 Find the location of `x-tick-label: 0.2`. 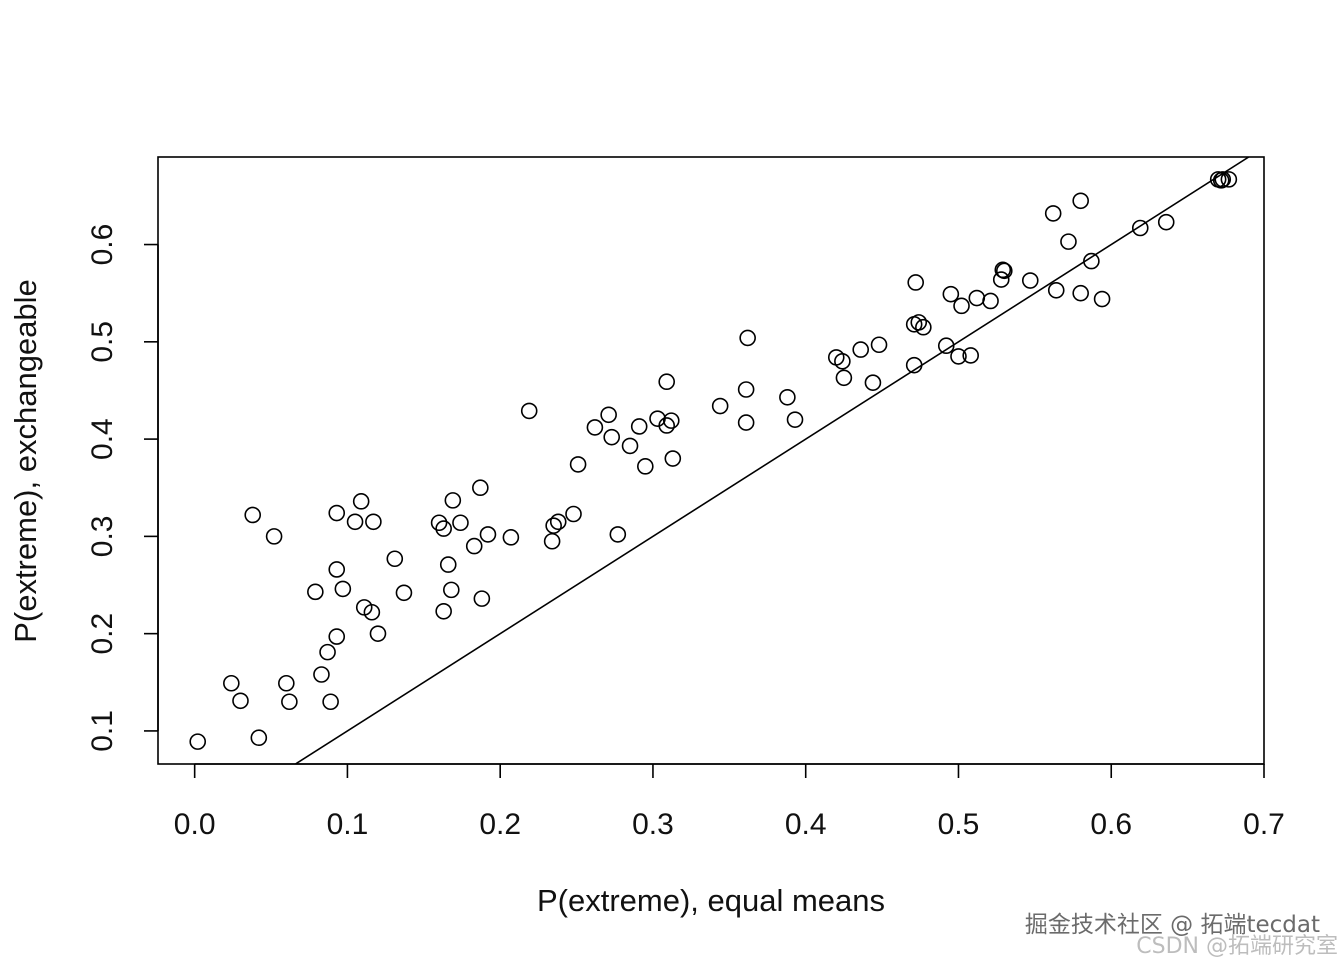

x-tick-label: 0.2 is located at coordinates (500, 824).